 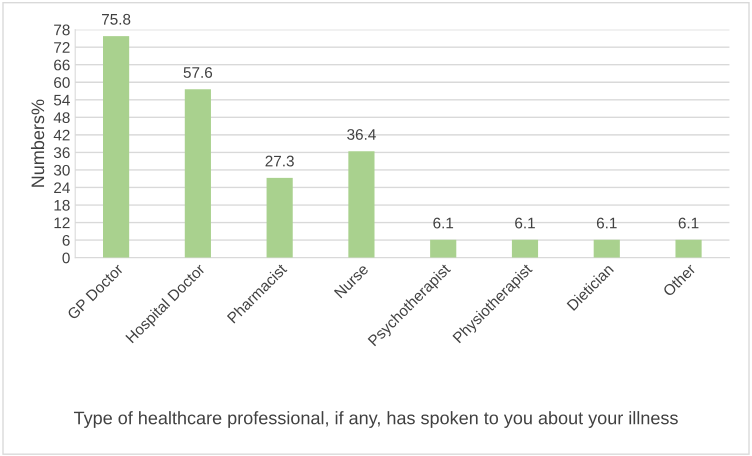 I want to click on data-label: 36.4, so click(x=361, y=134).